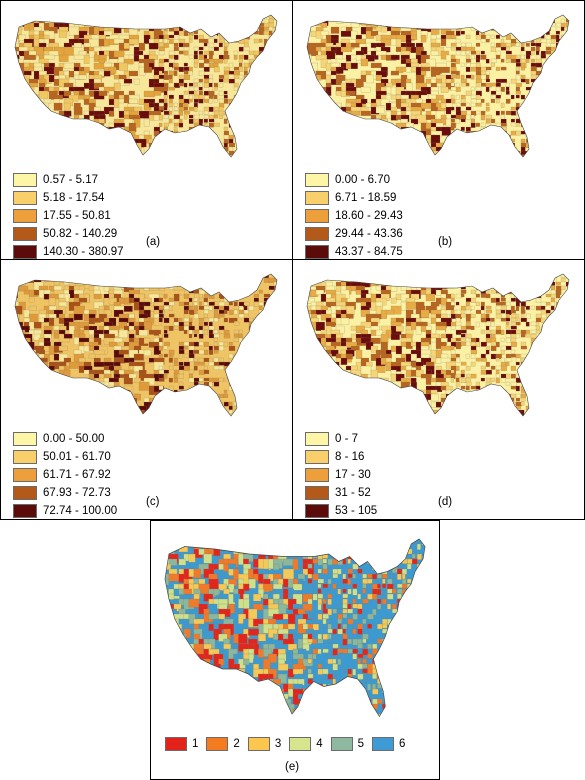 Image resolution: width=585 pixels, height=780 pixels. Describe the element at coordinates (70, 180) in the screenshot. I see `legend-label: 0.57 - 5.17` at that location.